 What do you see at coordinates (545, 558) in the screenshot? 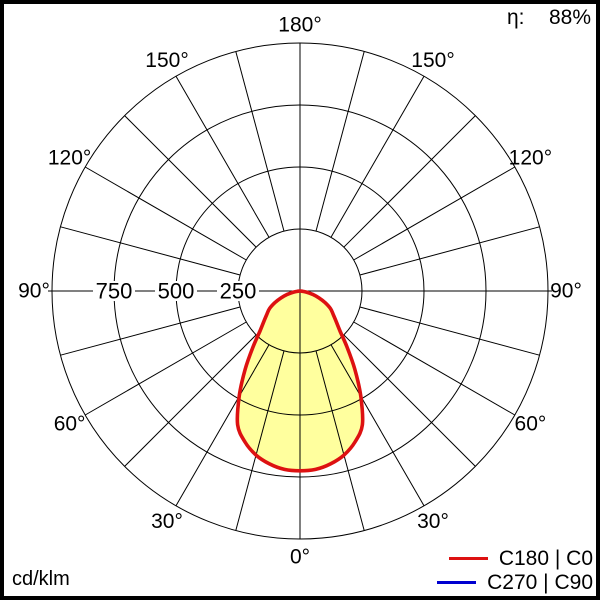
I see `legend-label-c180-c0: C180 | C0` at bounding box center [545, 558].